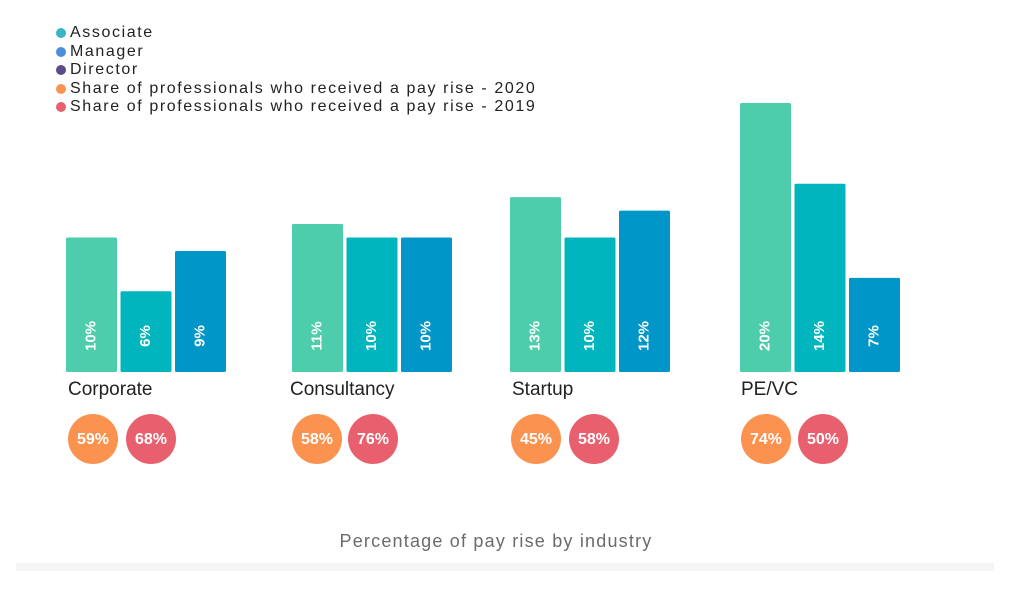 This screenshot has width=1024, height=592. I want to click on share-circle-startup-2020, so click(536, 439).